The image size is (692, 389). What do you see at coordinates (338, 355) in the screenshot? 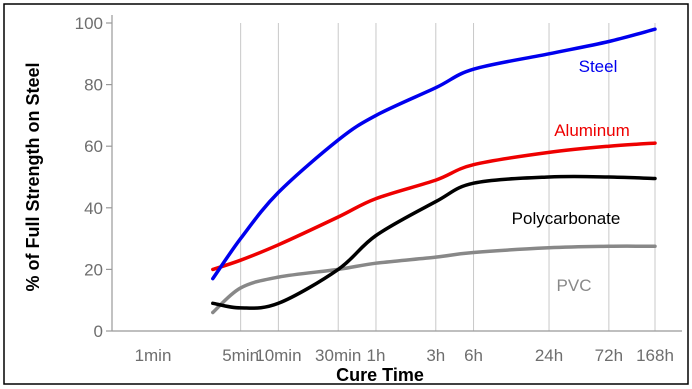
I see `x-tick-label: 30min` at bounding box center [338, 355].